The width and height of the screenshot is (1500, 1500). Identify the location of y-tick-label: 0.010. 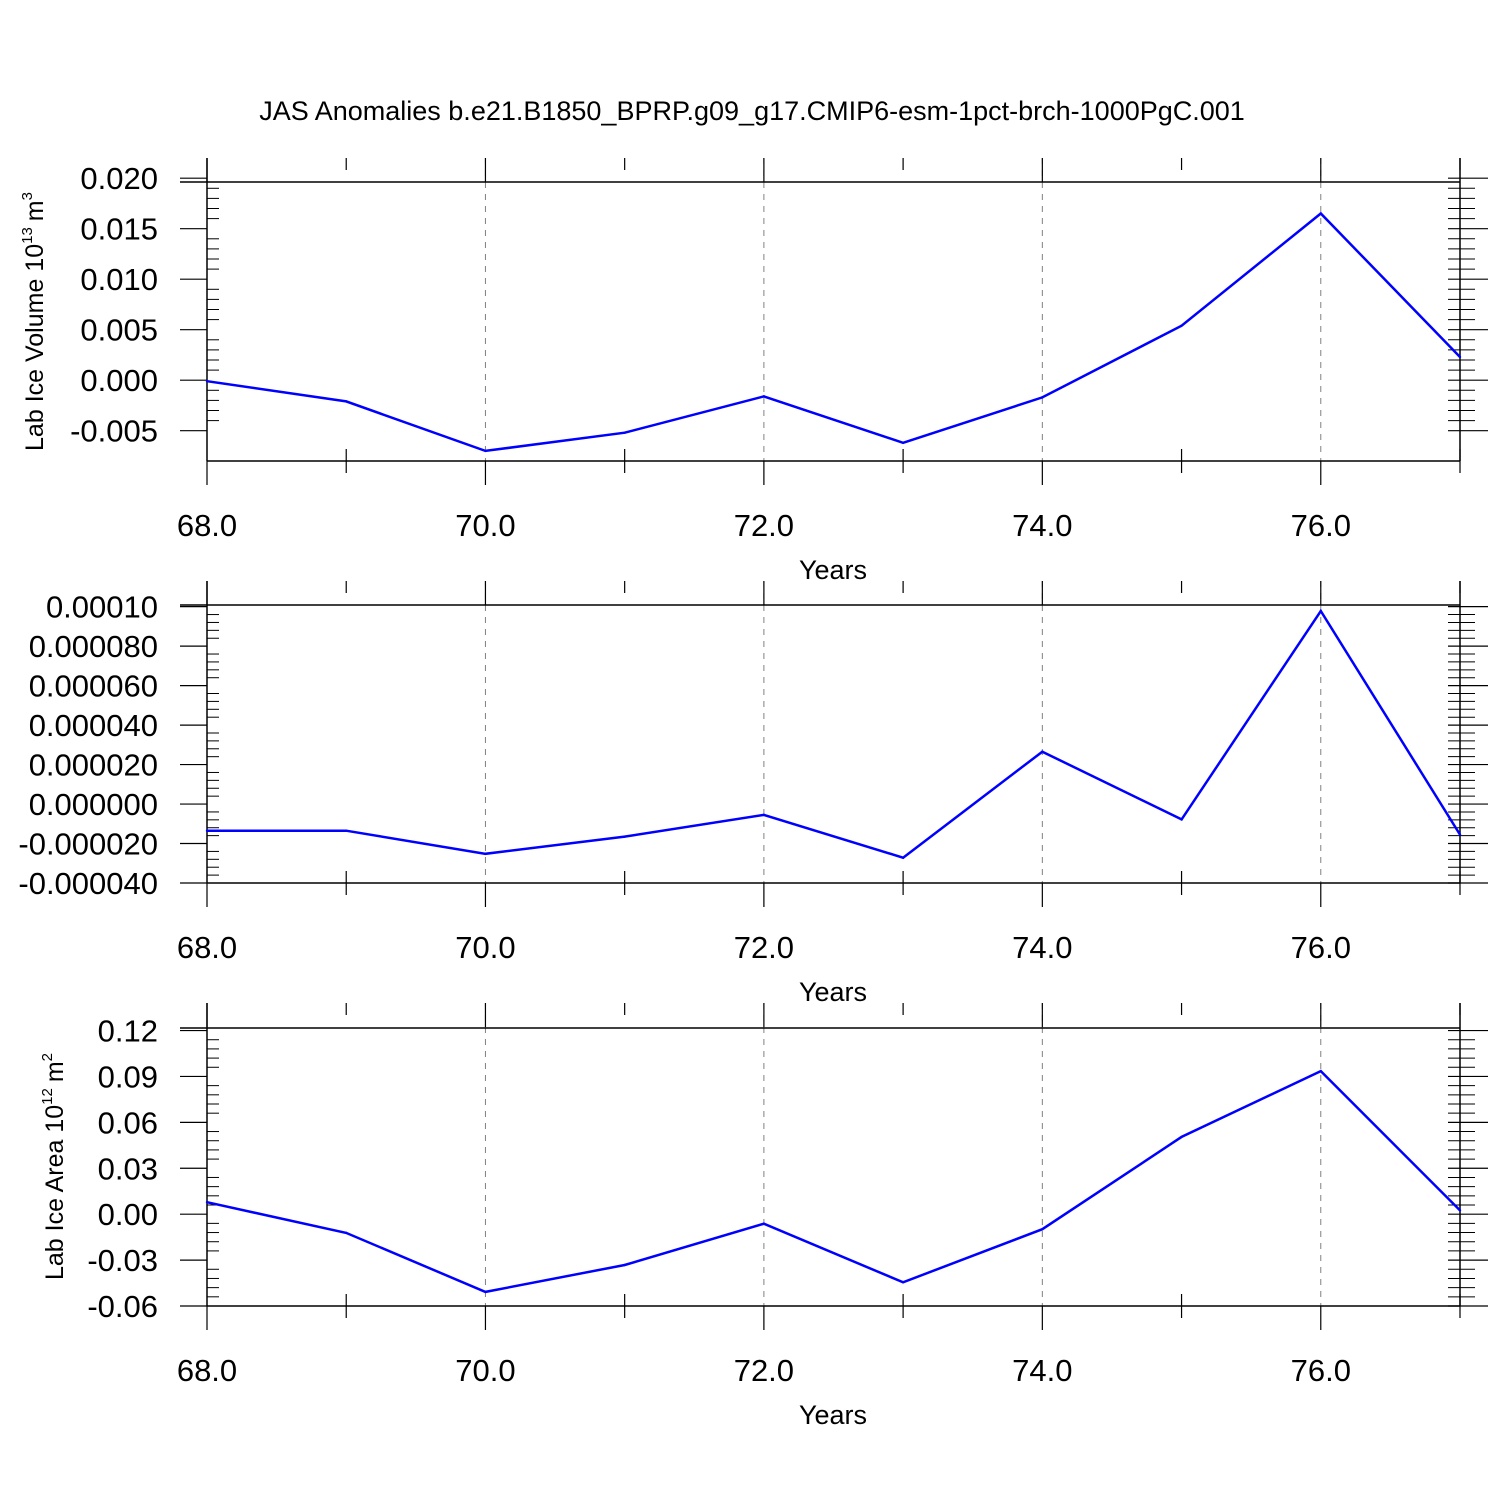
(119, 279).